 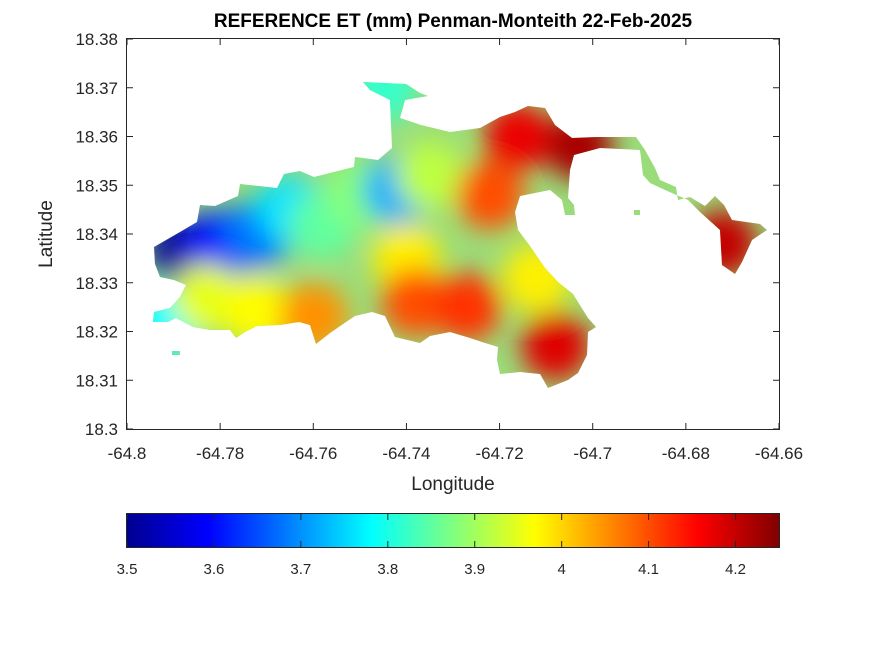 What do you see at coordinates (499, 453) in the screenshot?
I see `x-tick-label: -64.72` at bounding box center [499, 453].